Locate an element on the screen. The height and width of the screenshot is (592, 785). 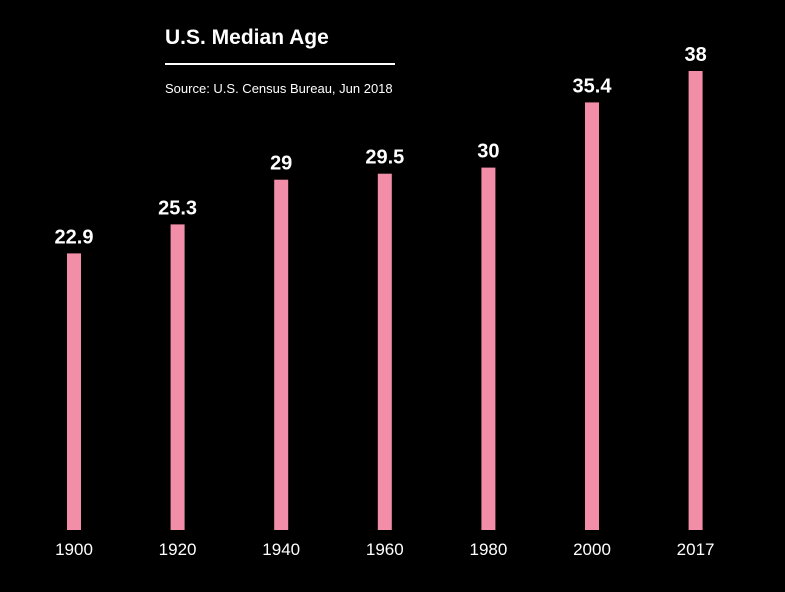
x-tick-1980: 1980 is located at coordinates (488, 549).